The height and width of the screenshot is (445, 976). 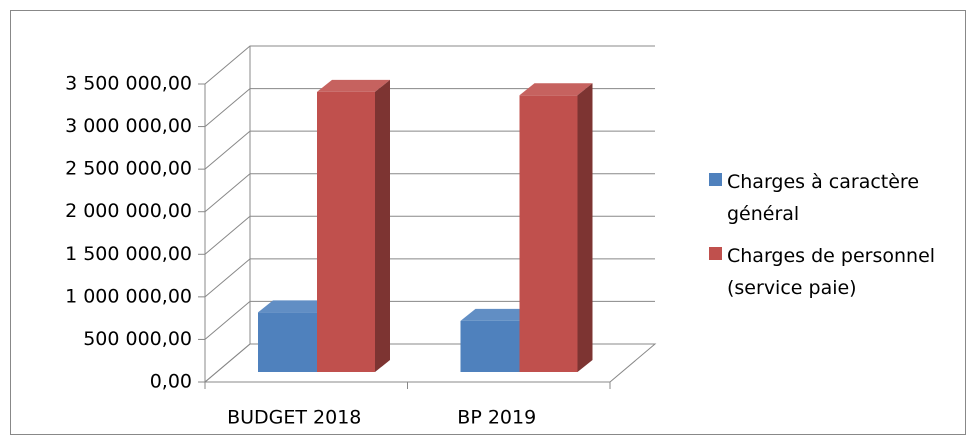 I want to click on y-tick-label: 1 000 000,00, so click(x=128, y=296).